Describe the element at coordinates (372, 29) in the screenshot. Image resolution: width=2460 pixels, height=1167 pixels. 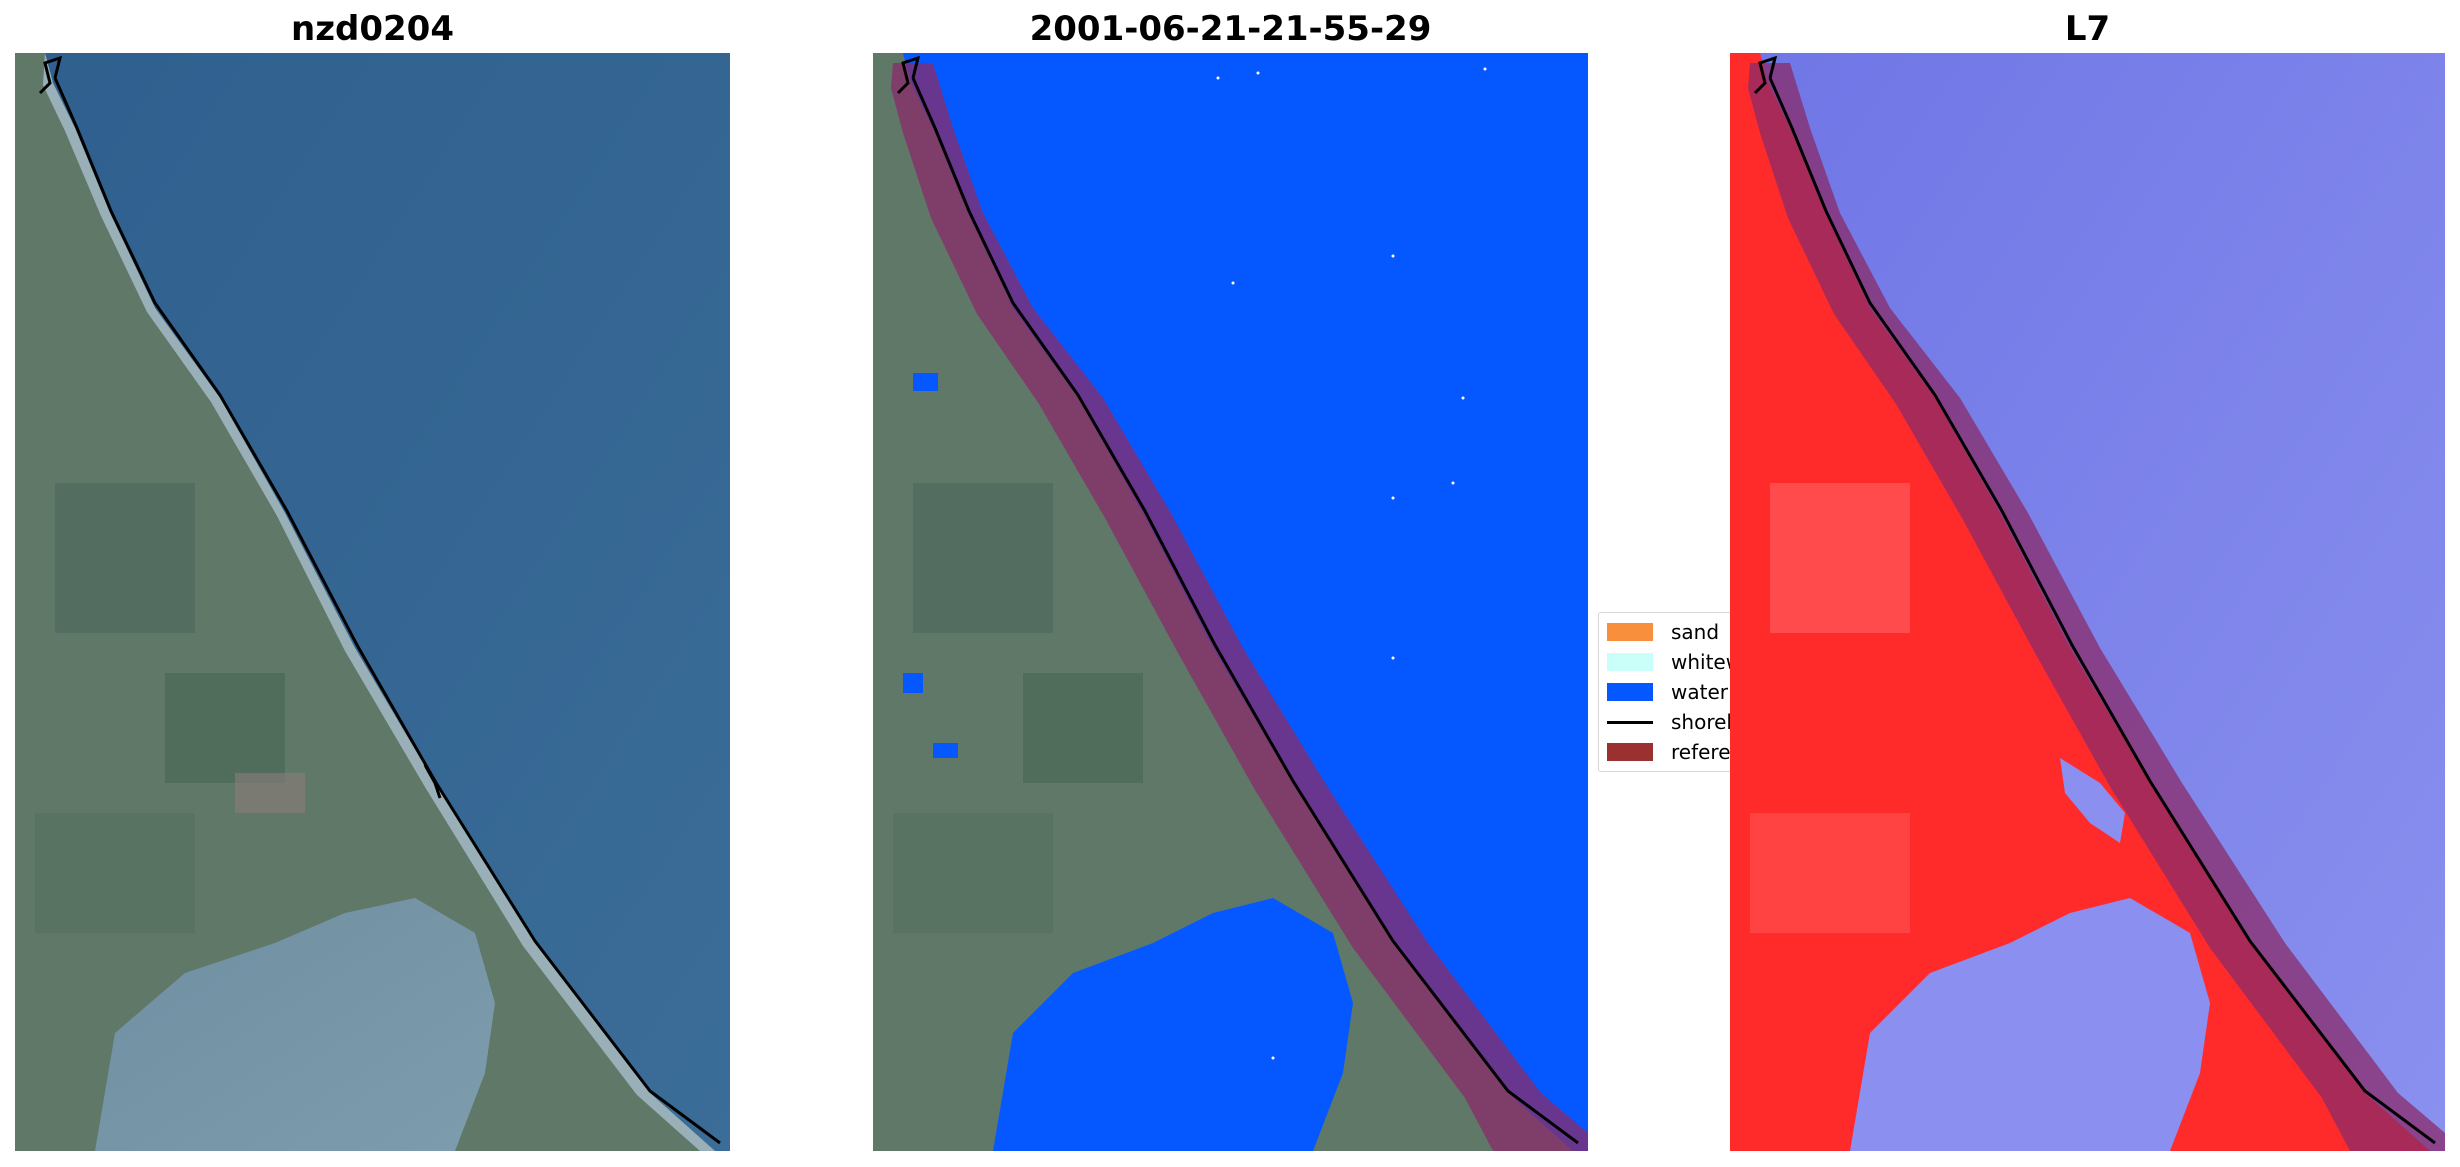
I see `panel-title-rgb: nzd0204` at that location.